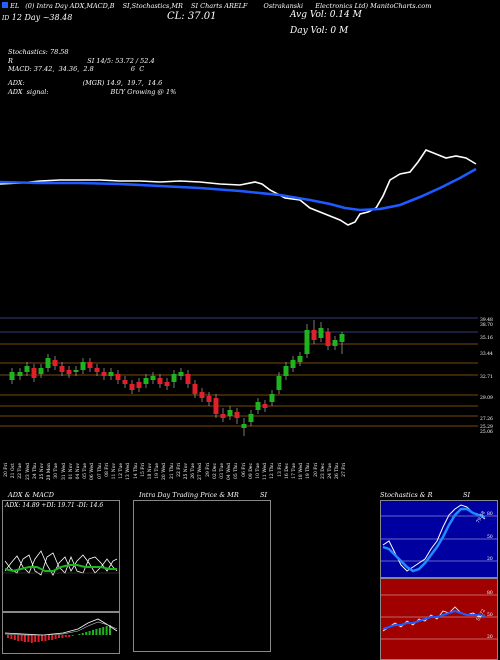 This screenshot has height=660, width=500. Describe the element at coordinates (280, 470) in the screenshot. I see `date-label: 13 Fri` at that location.